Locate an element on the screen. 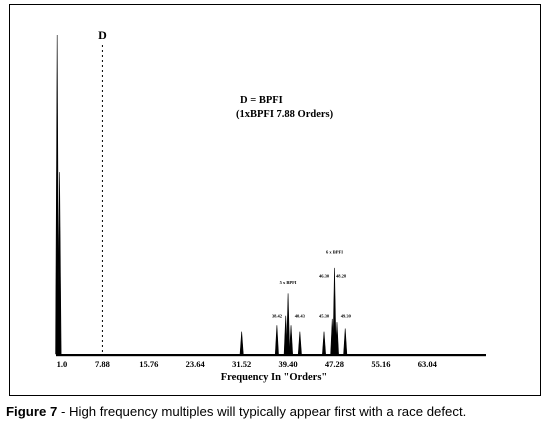 The image size is (550, 434). peak-label-5: 48.28 is located at coordinates (341, 275).